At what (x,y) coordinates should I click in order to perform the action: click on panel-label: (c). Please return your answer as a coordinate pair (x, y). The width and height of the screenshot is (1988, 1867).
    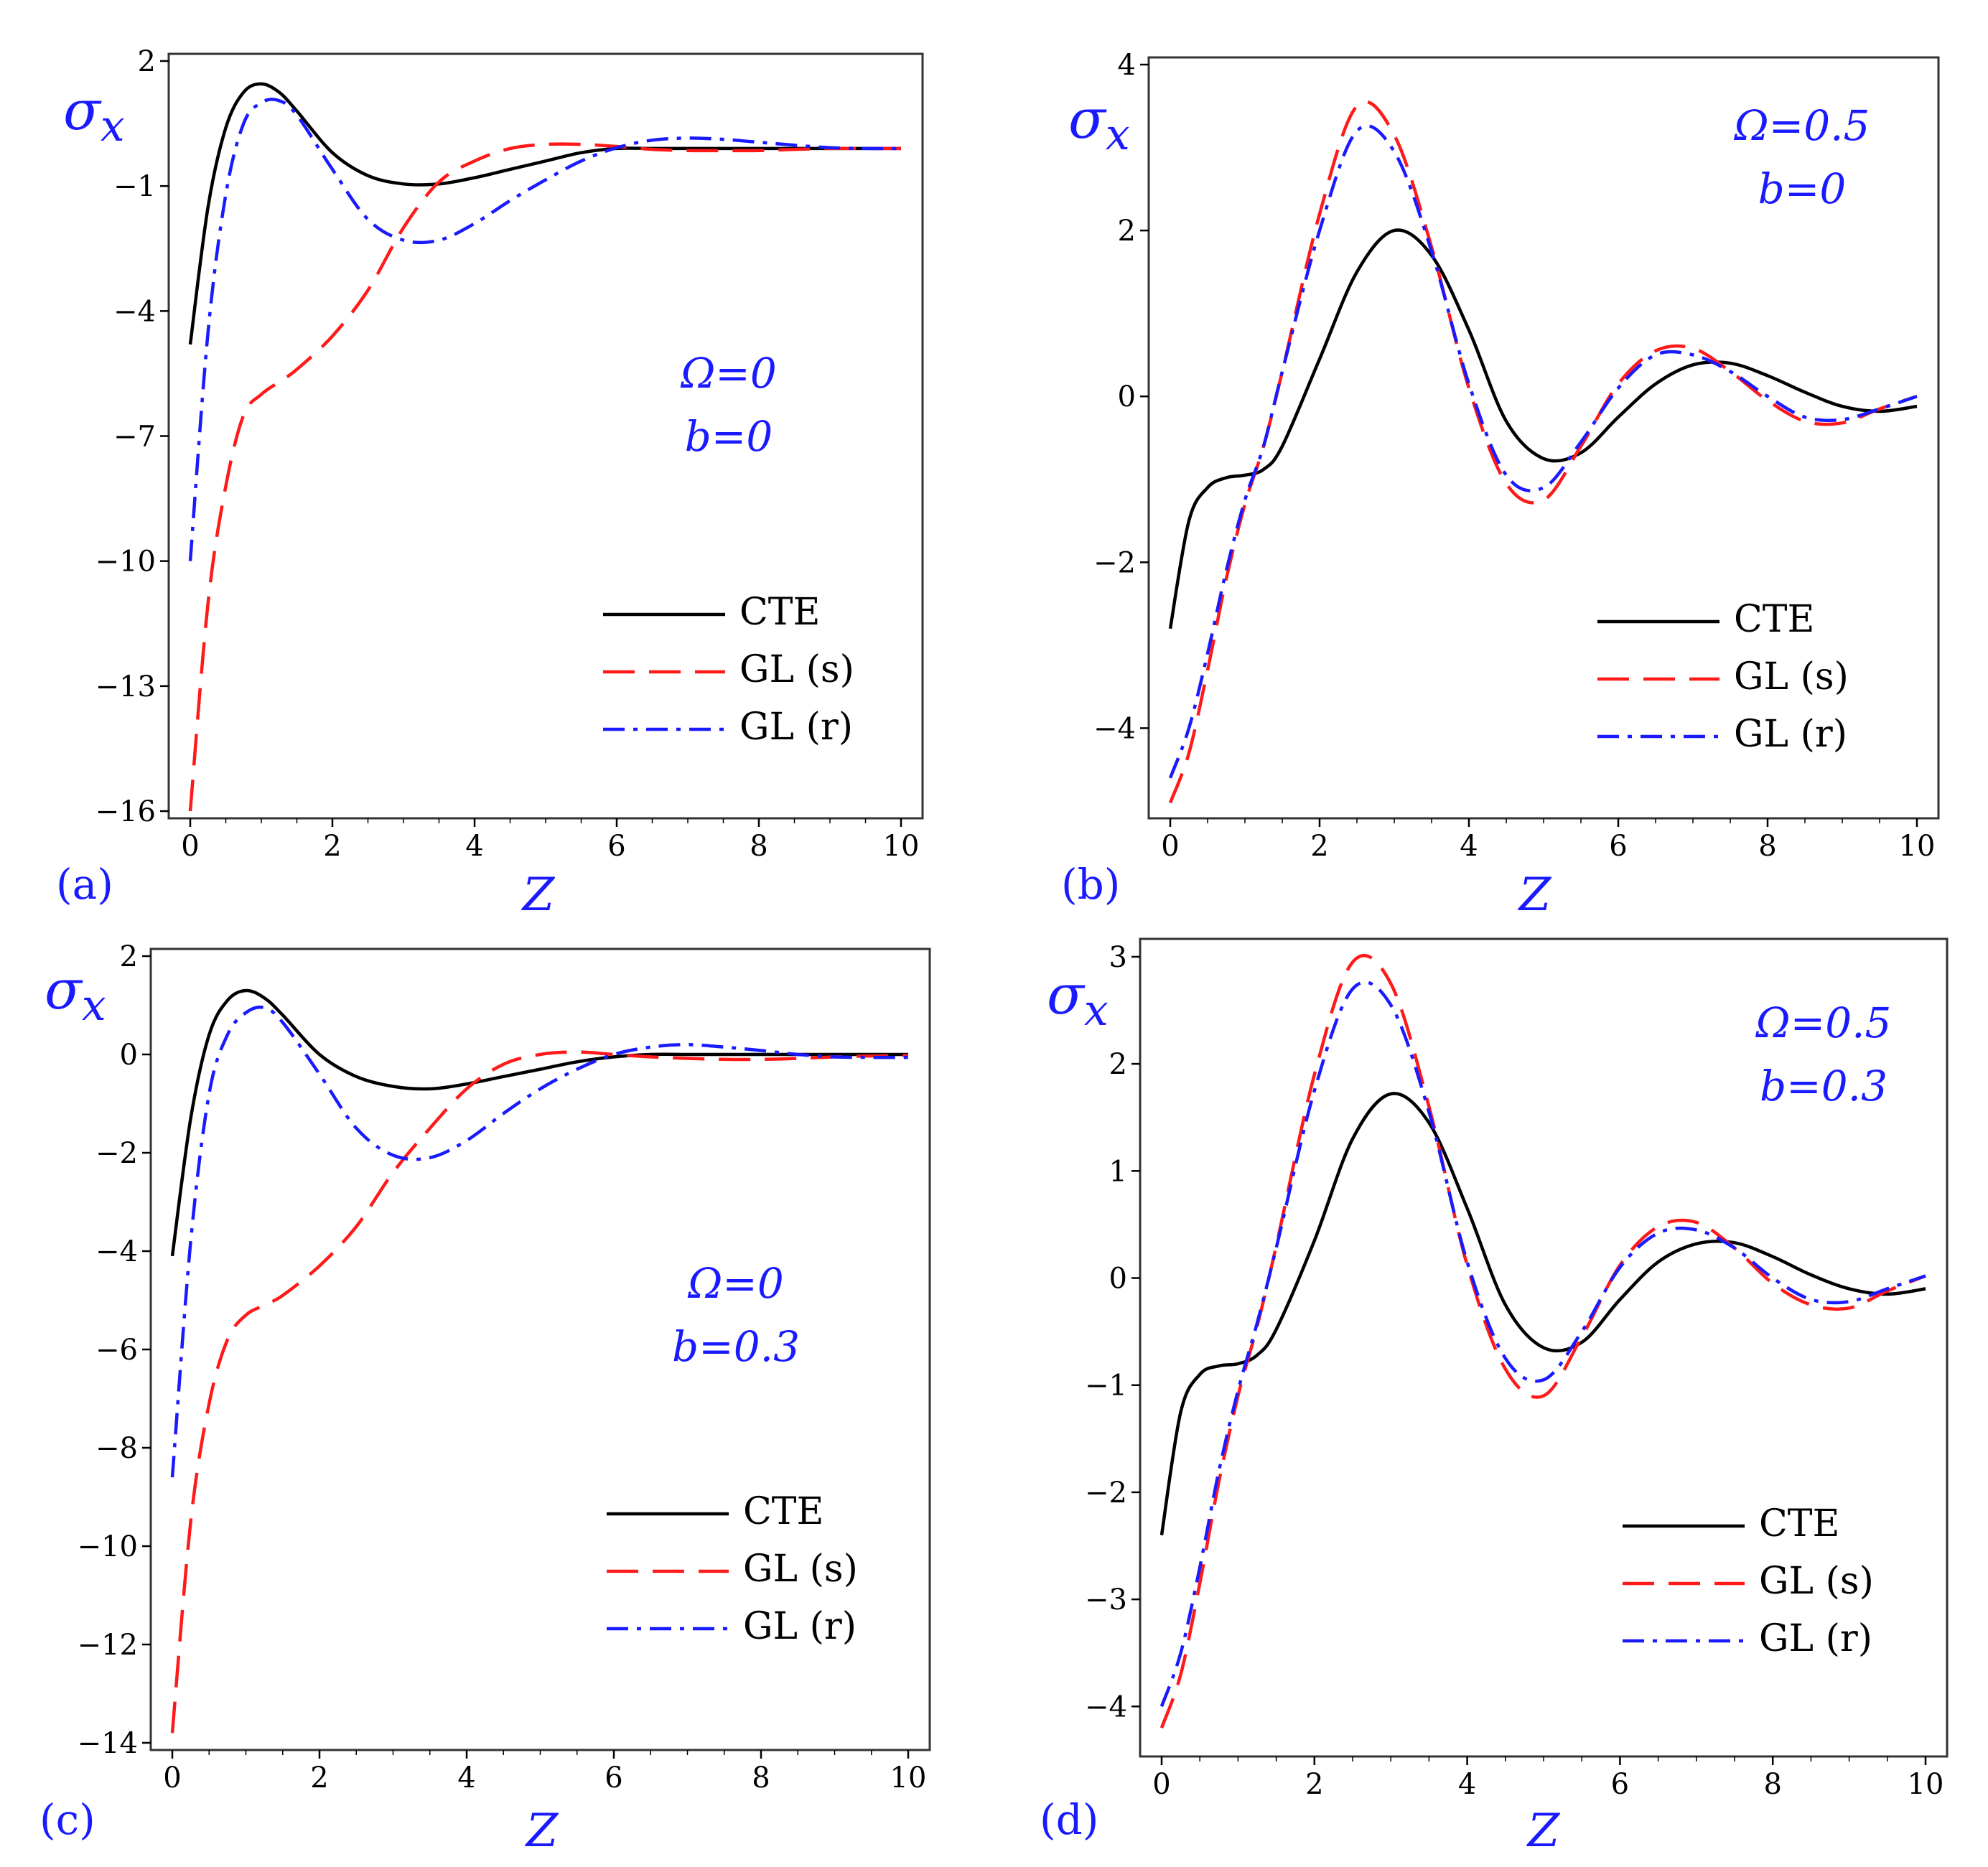
    Looking at the image, I should click on (67, 1819).